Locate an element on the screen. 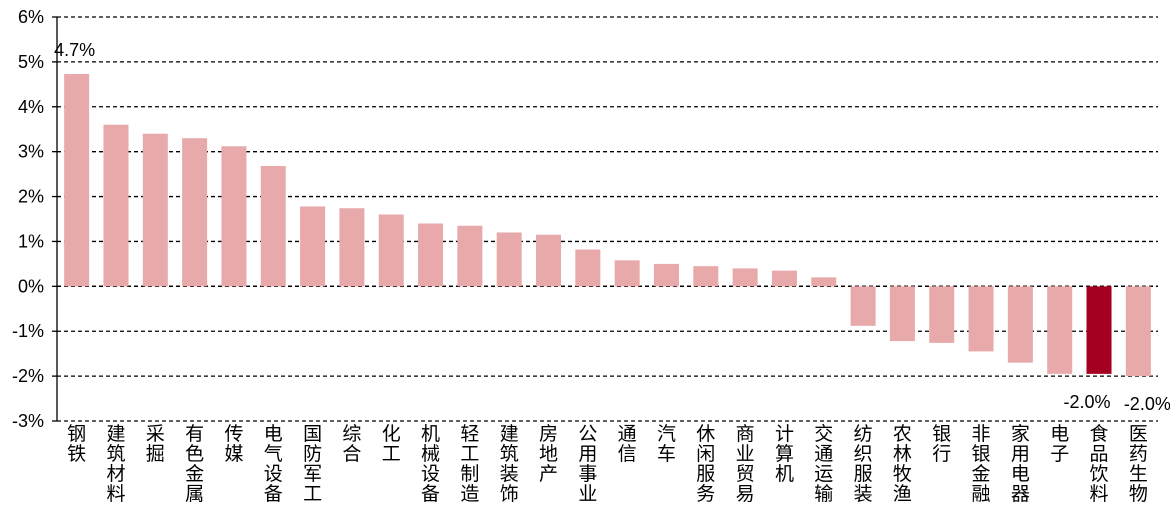 Image resolution: width=1170 pixels, height=529 pixels. y-tick-label: 5% is located at coordinates (31, 62).